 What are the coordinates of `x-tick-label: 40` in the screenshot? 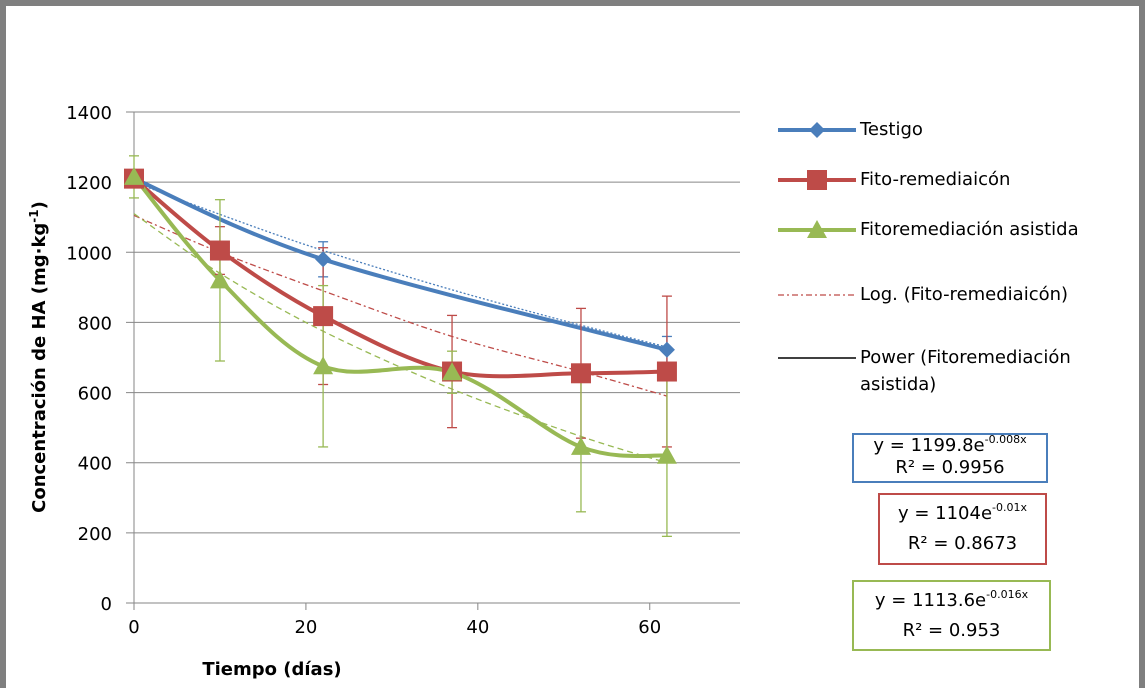 It's located at (477, 627).